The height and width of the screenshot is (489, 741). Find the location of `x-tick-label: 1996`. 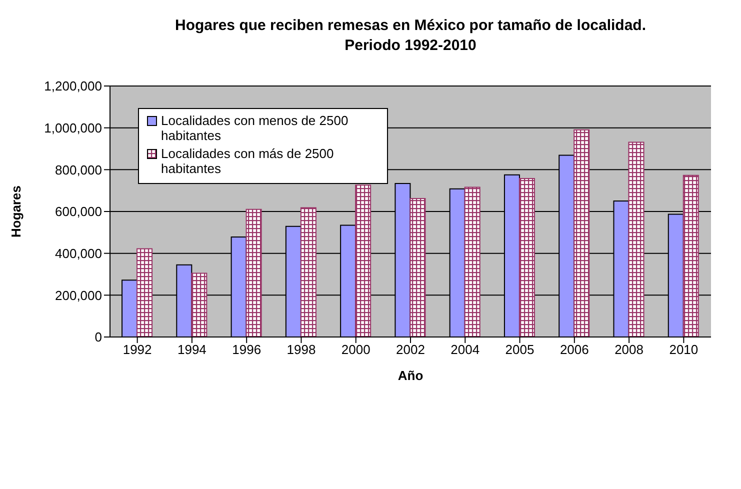

x-tick-label: 1996 is located at coordinates (247, 350).